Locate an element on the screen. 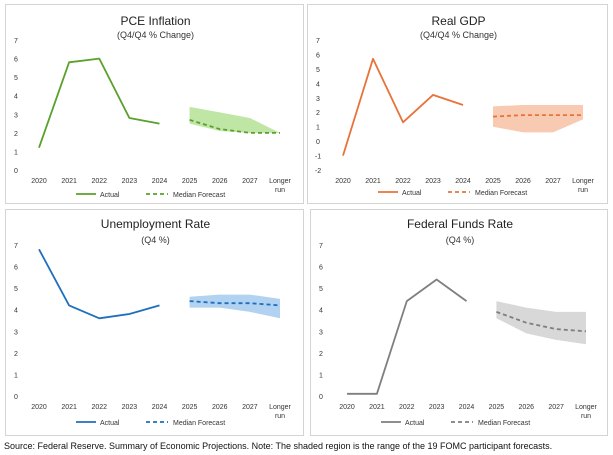 Image resolution: width=613 pixels, height=455 pixels. chart-title: PCE Inflation is located at coordinates (155, 21).